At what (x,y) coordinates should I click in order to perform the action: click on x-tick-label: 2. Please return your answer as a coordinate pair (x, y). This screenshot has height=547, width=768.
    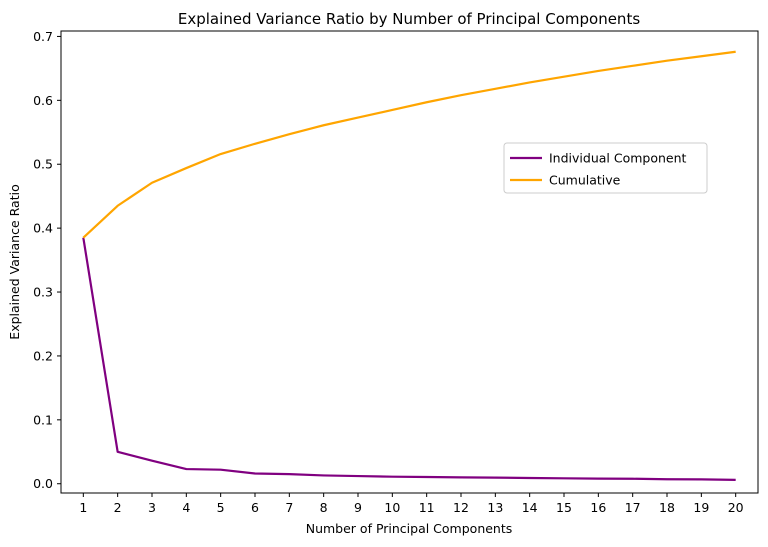
    Looking at the image, I should click on (118, 507).